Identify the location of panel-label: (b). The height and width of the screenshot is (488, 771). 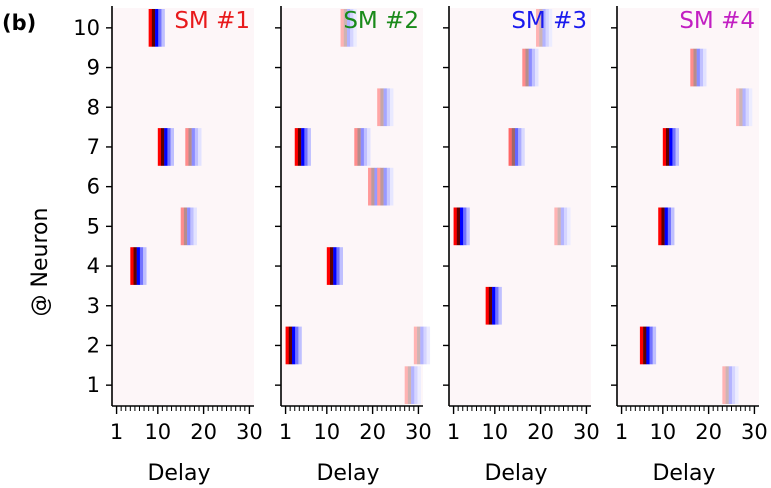
(19, 23).